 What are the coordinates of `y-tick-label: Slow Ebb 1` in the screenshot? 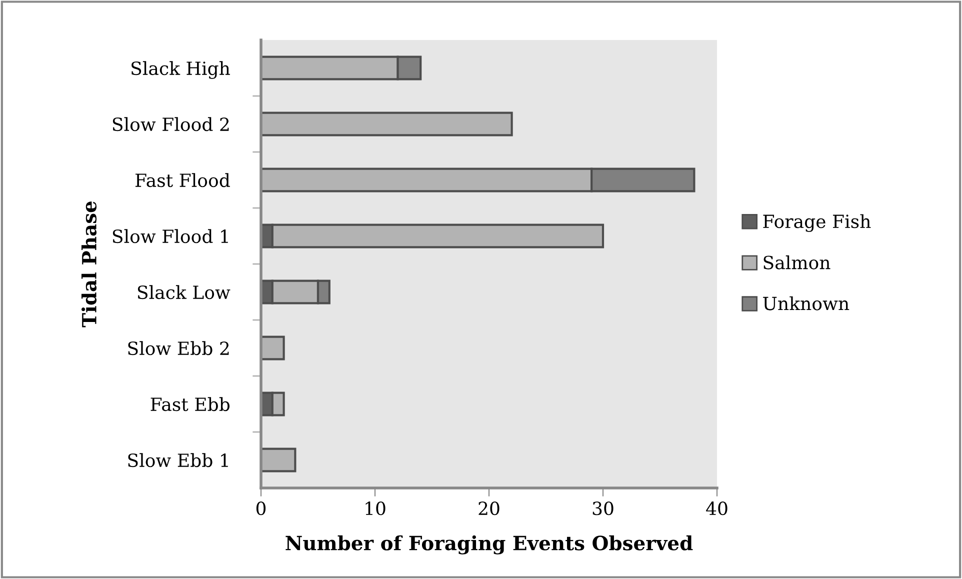 It's located at (178, 460).